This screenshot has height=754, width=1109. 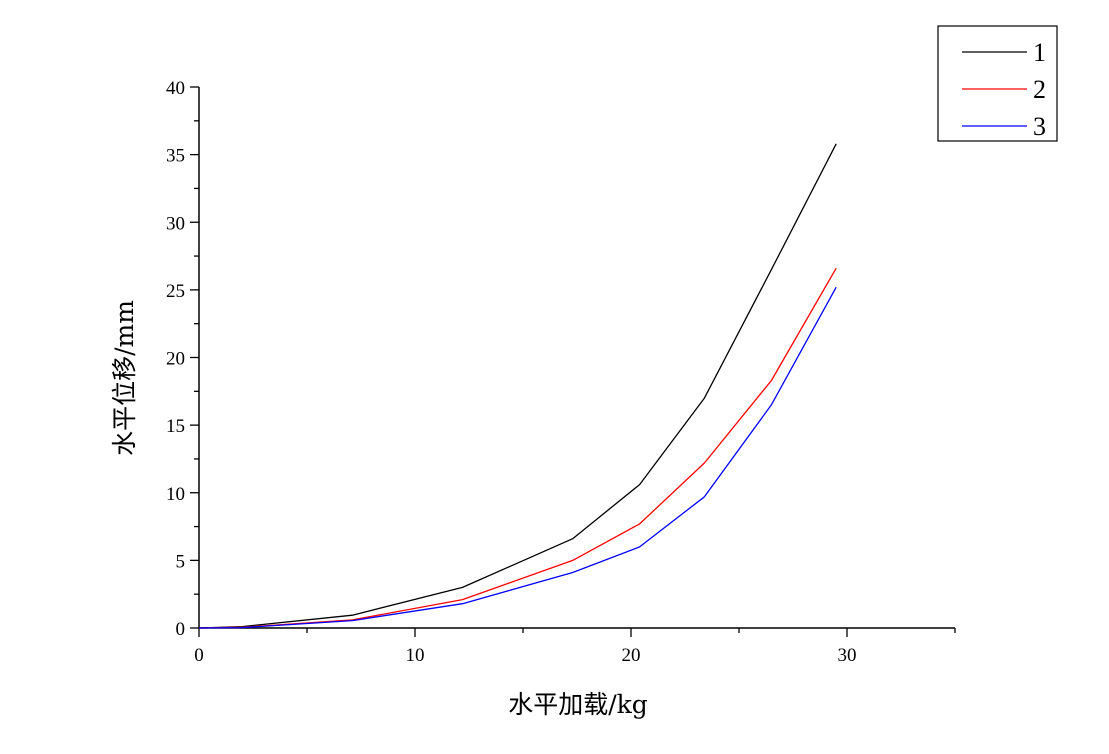 I want to click on x-tick-label: 20, so click(x=631, y=655).